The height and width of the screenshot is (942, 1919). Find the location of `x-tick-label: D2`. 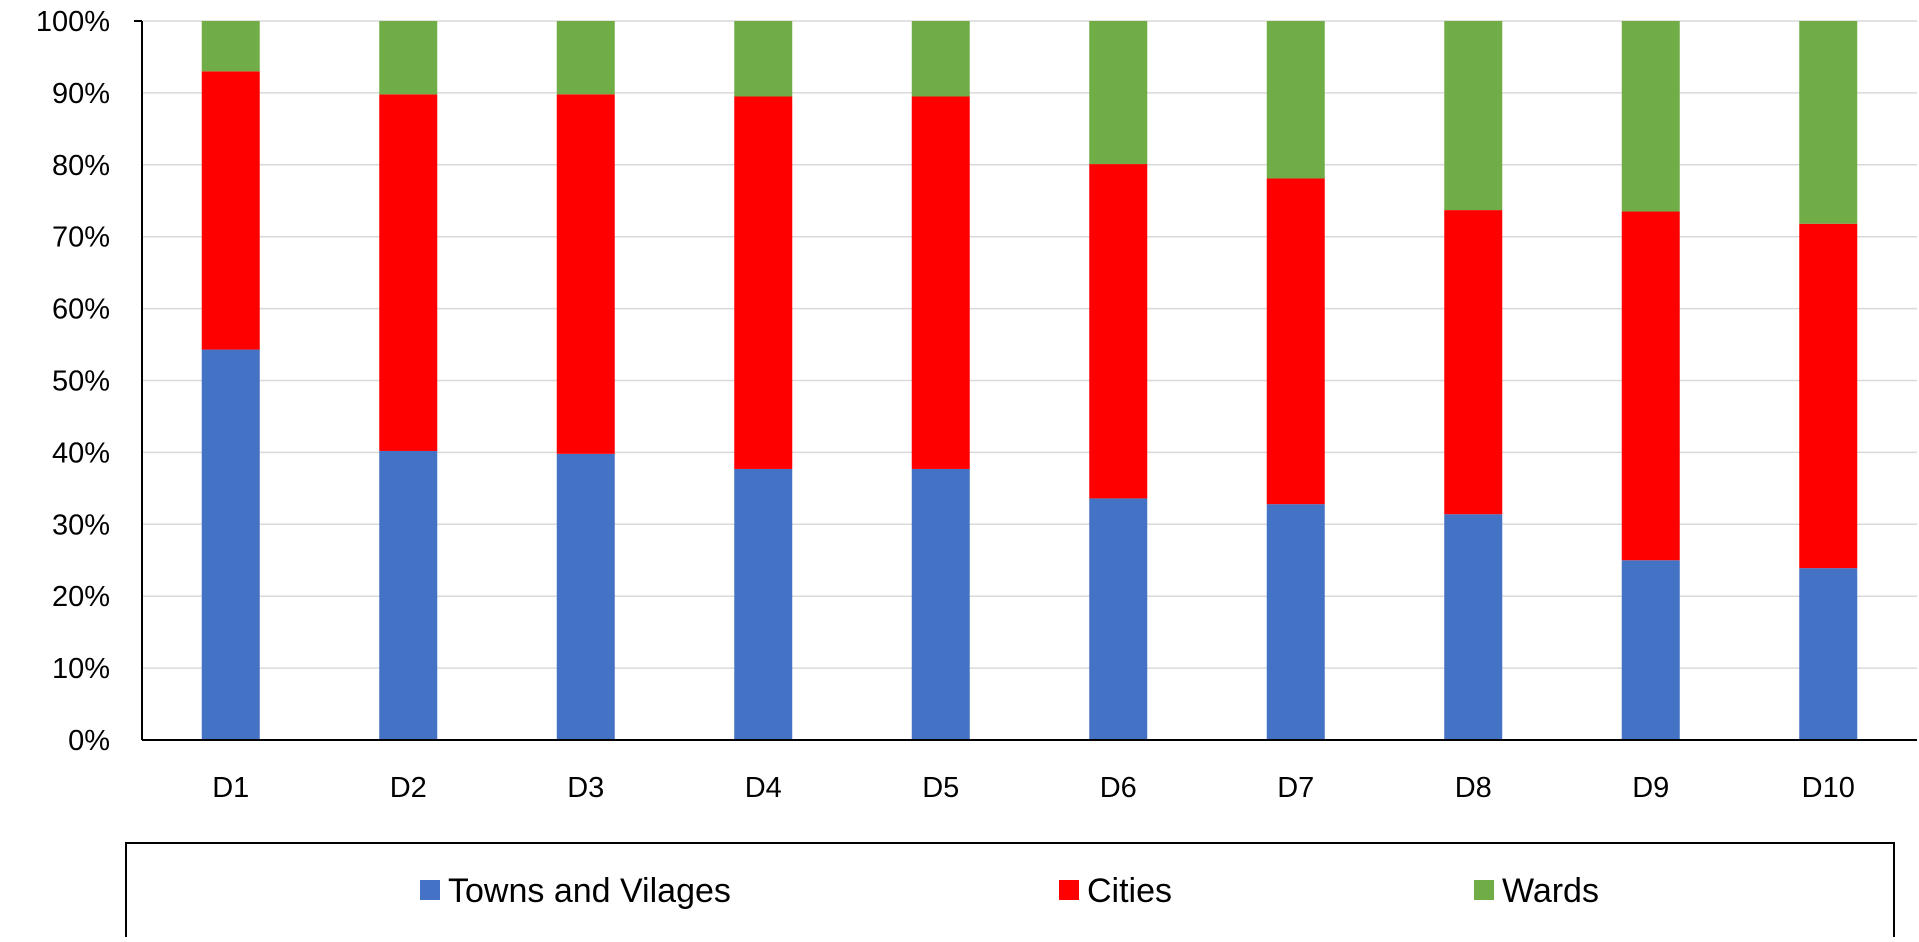

x-tick-label: D2 is located at coordinates (408, 788).